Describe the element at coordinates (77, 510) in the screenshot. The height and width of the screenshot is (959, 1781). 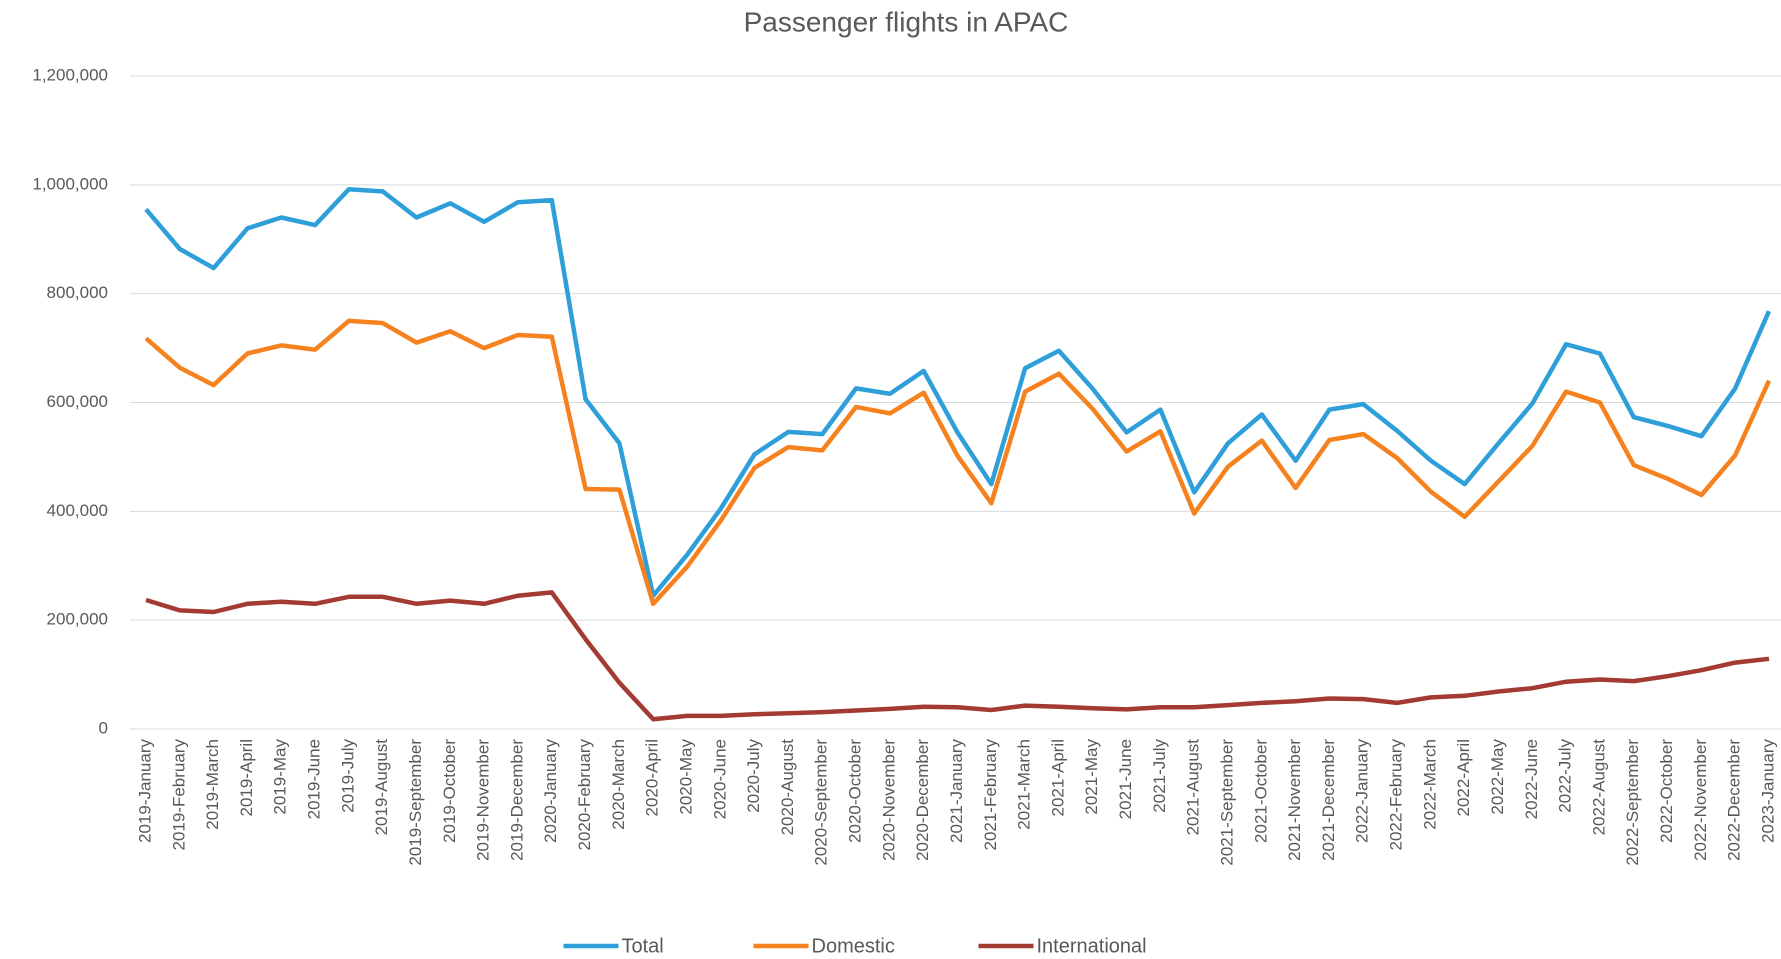
I see `y-tick-label: 400,000` at that location.